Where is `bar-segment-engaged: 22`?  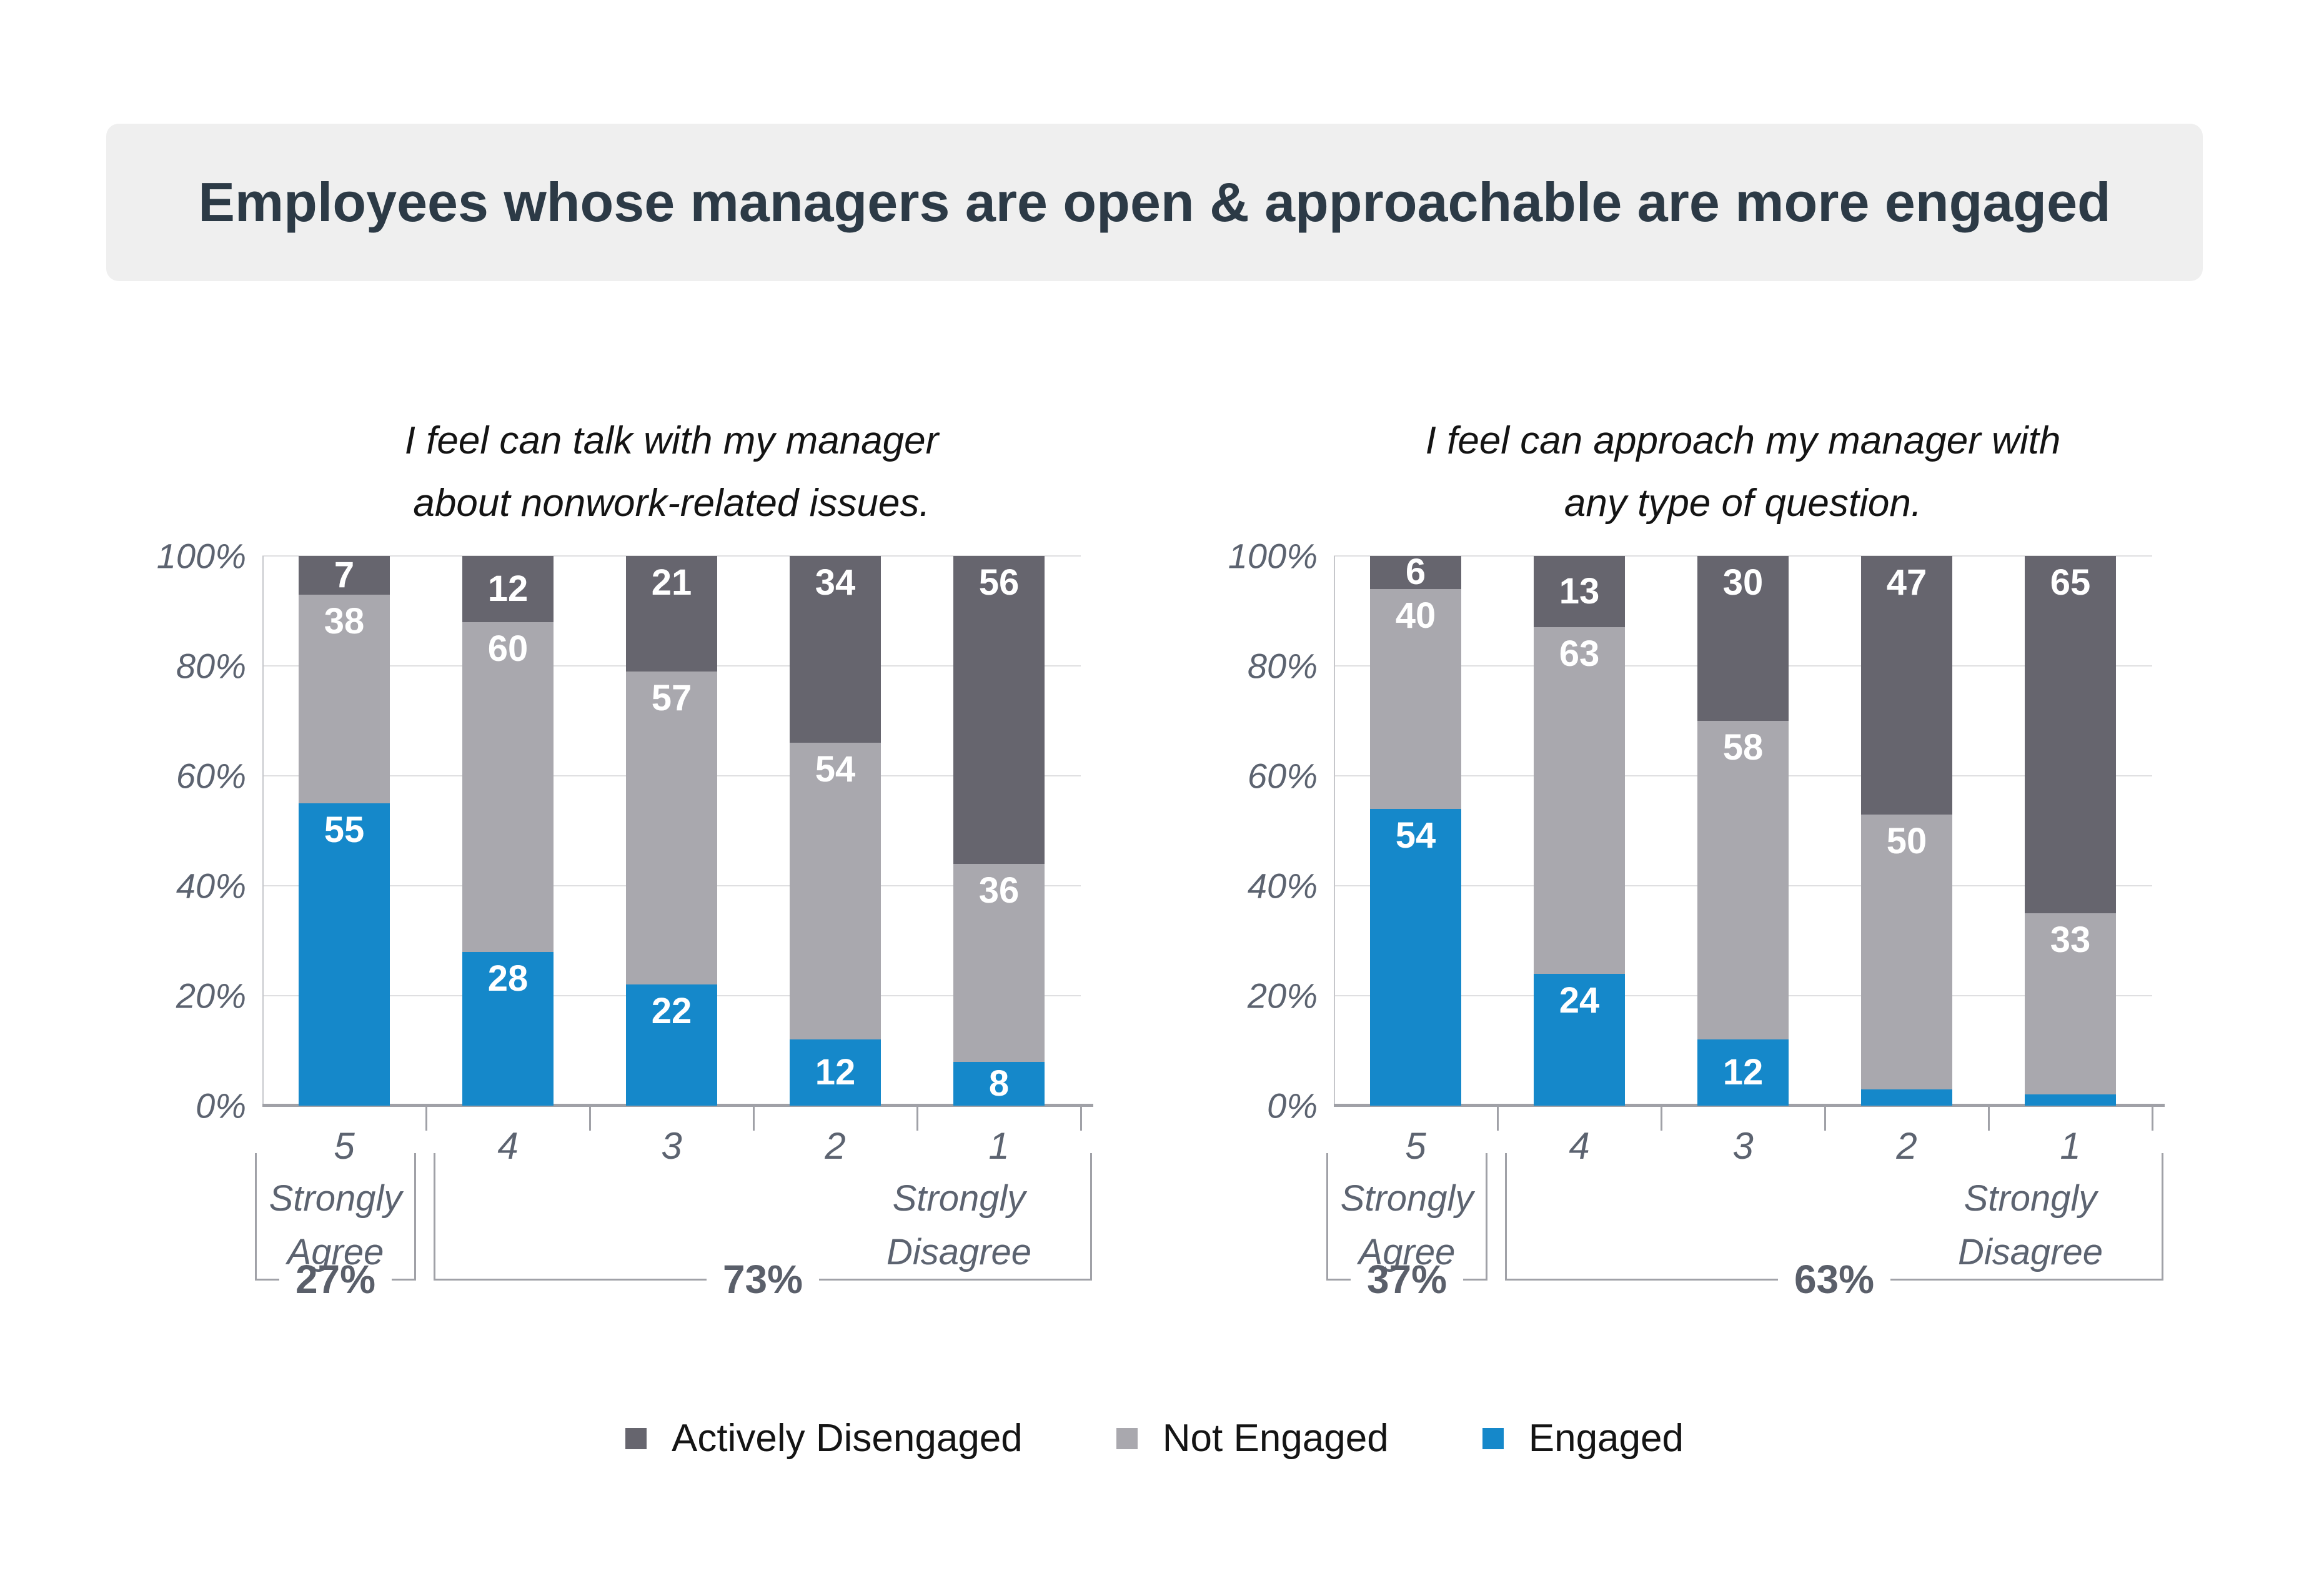
bar-segment-engaged: 22 is located at coordinates (671, 1045).